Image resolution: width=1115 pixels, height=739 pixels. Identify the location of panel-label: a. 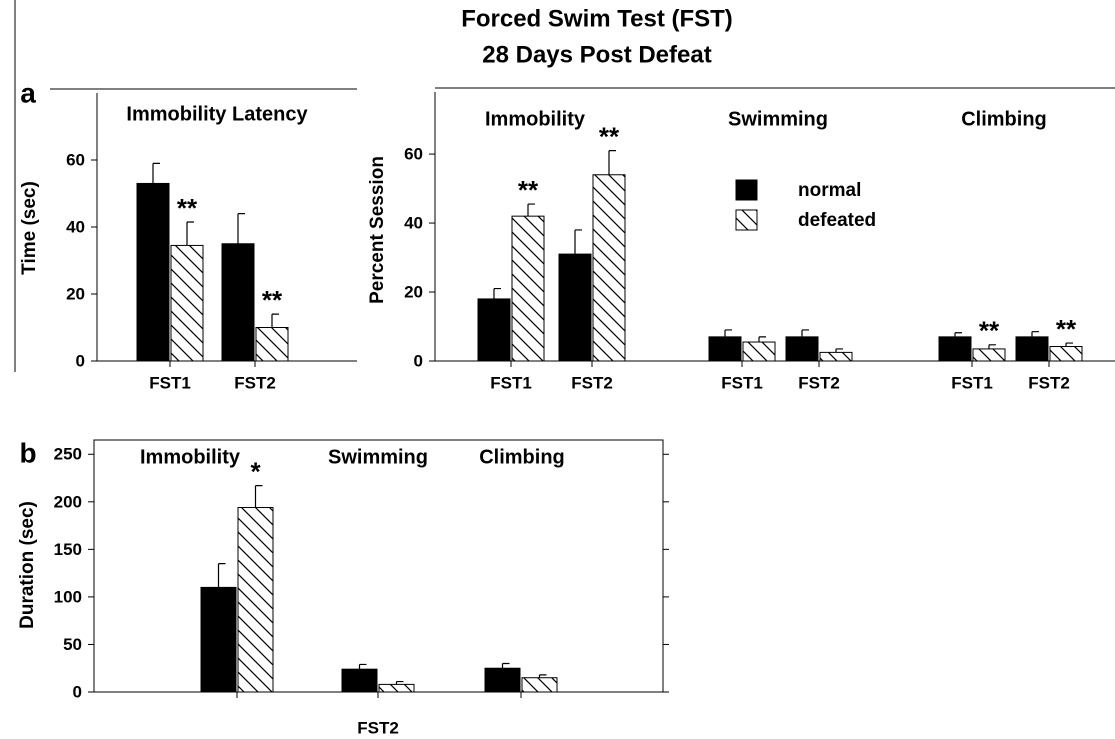
(28, 92).